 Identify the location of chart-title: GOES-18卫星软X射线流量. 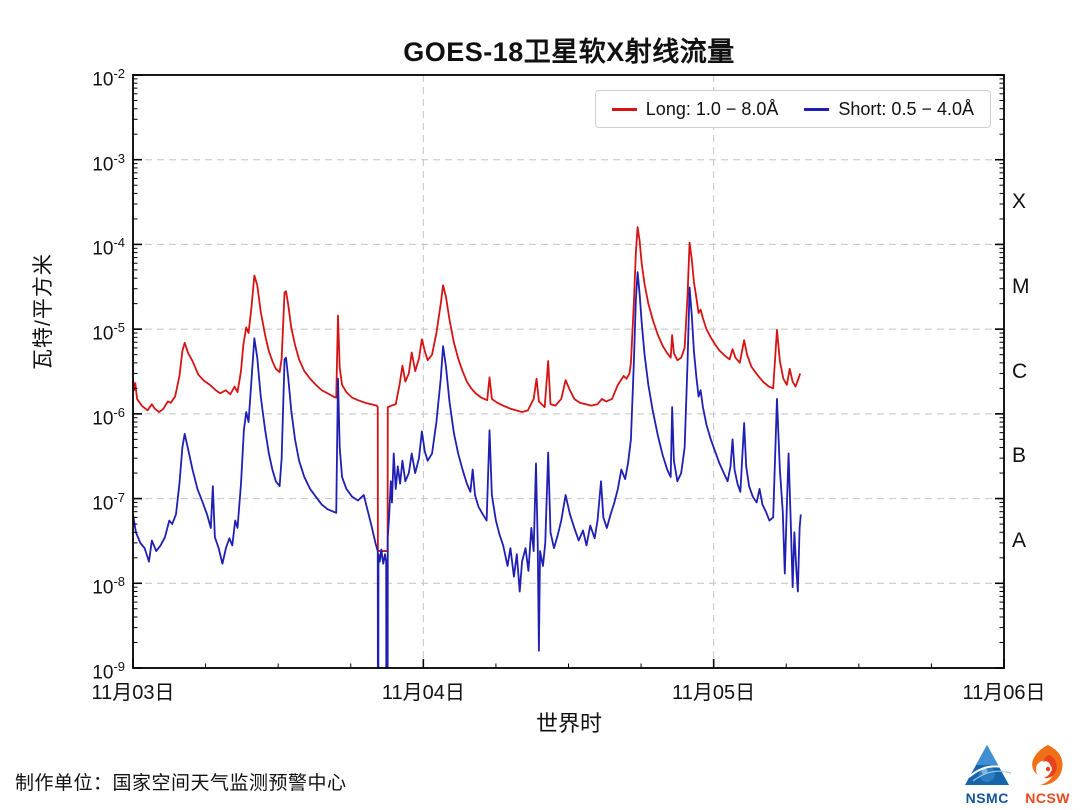
(569, 52).